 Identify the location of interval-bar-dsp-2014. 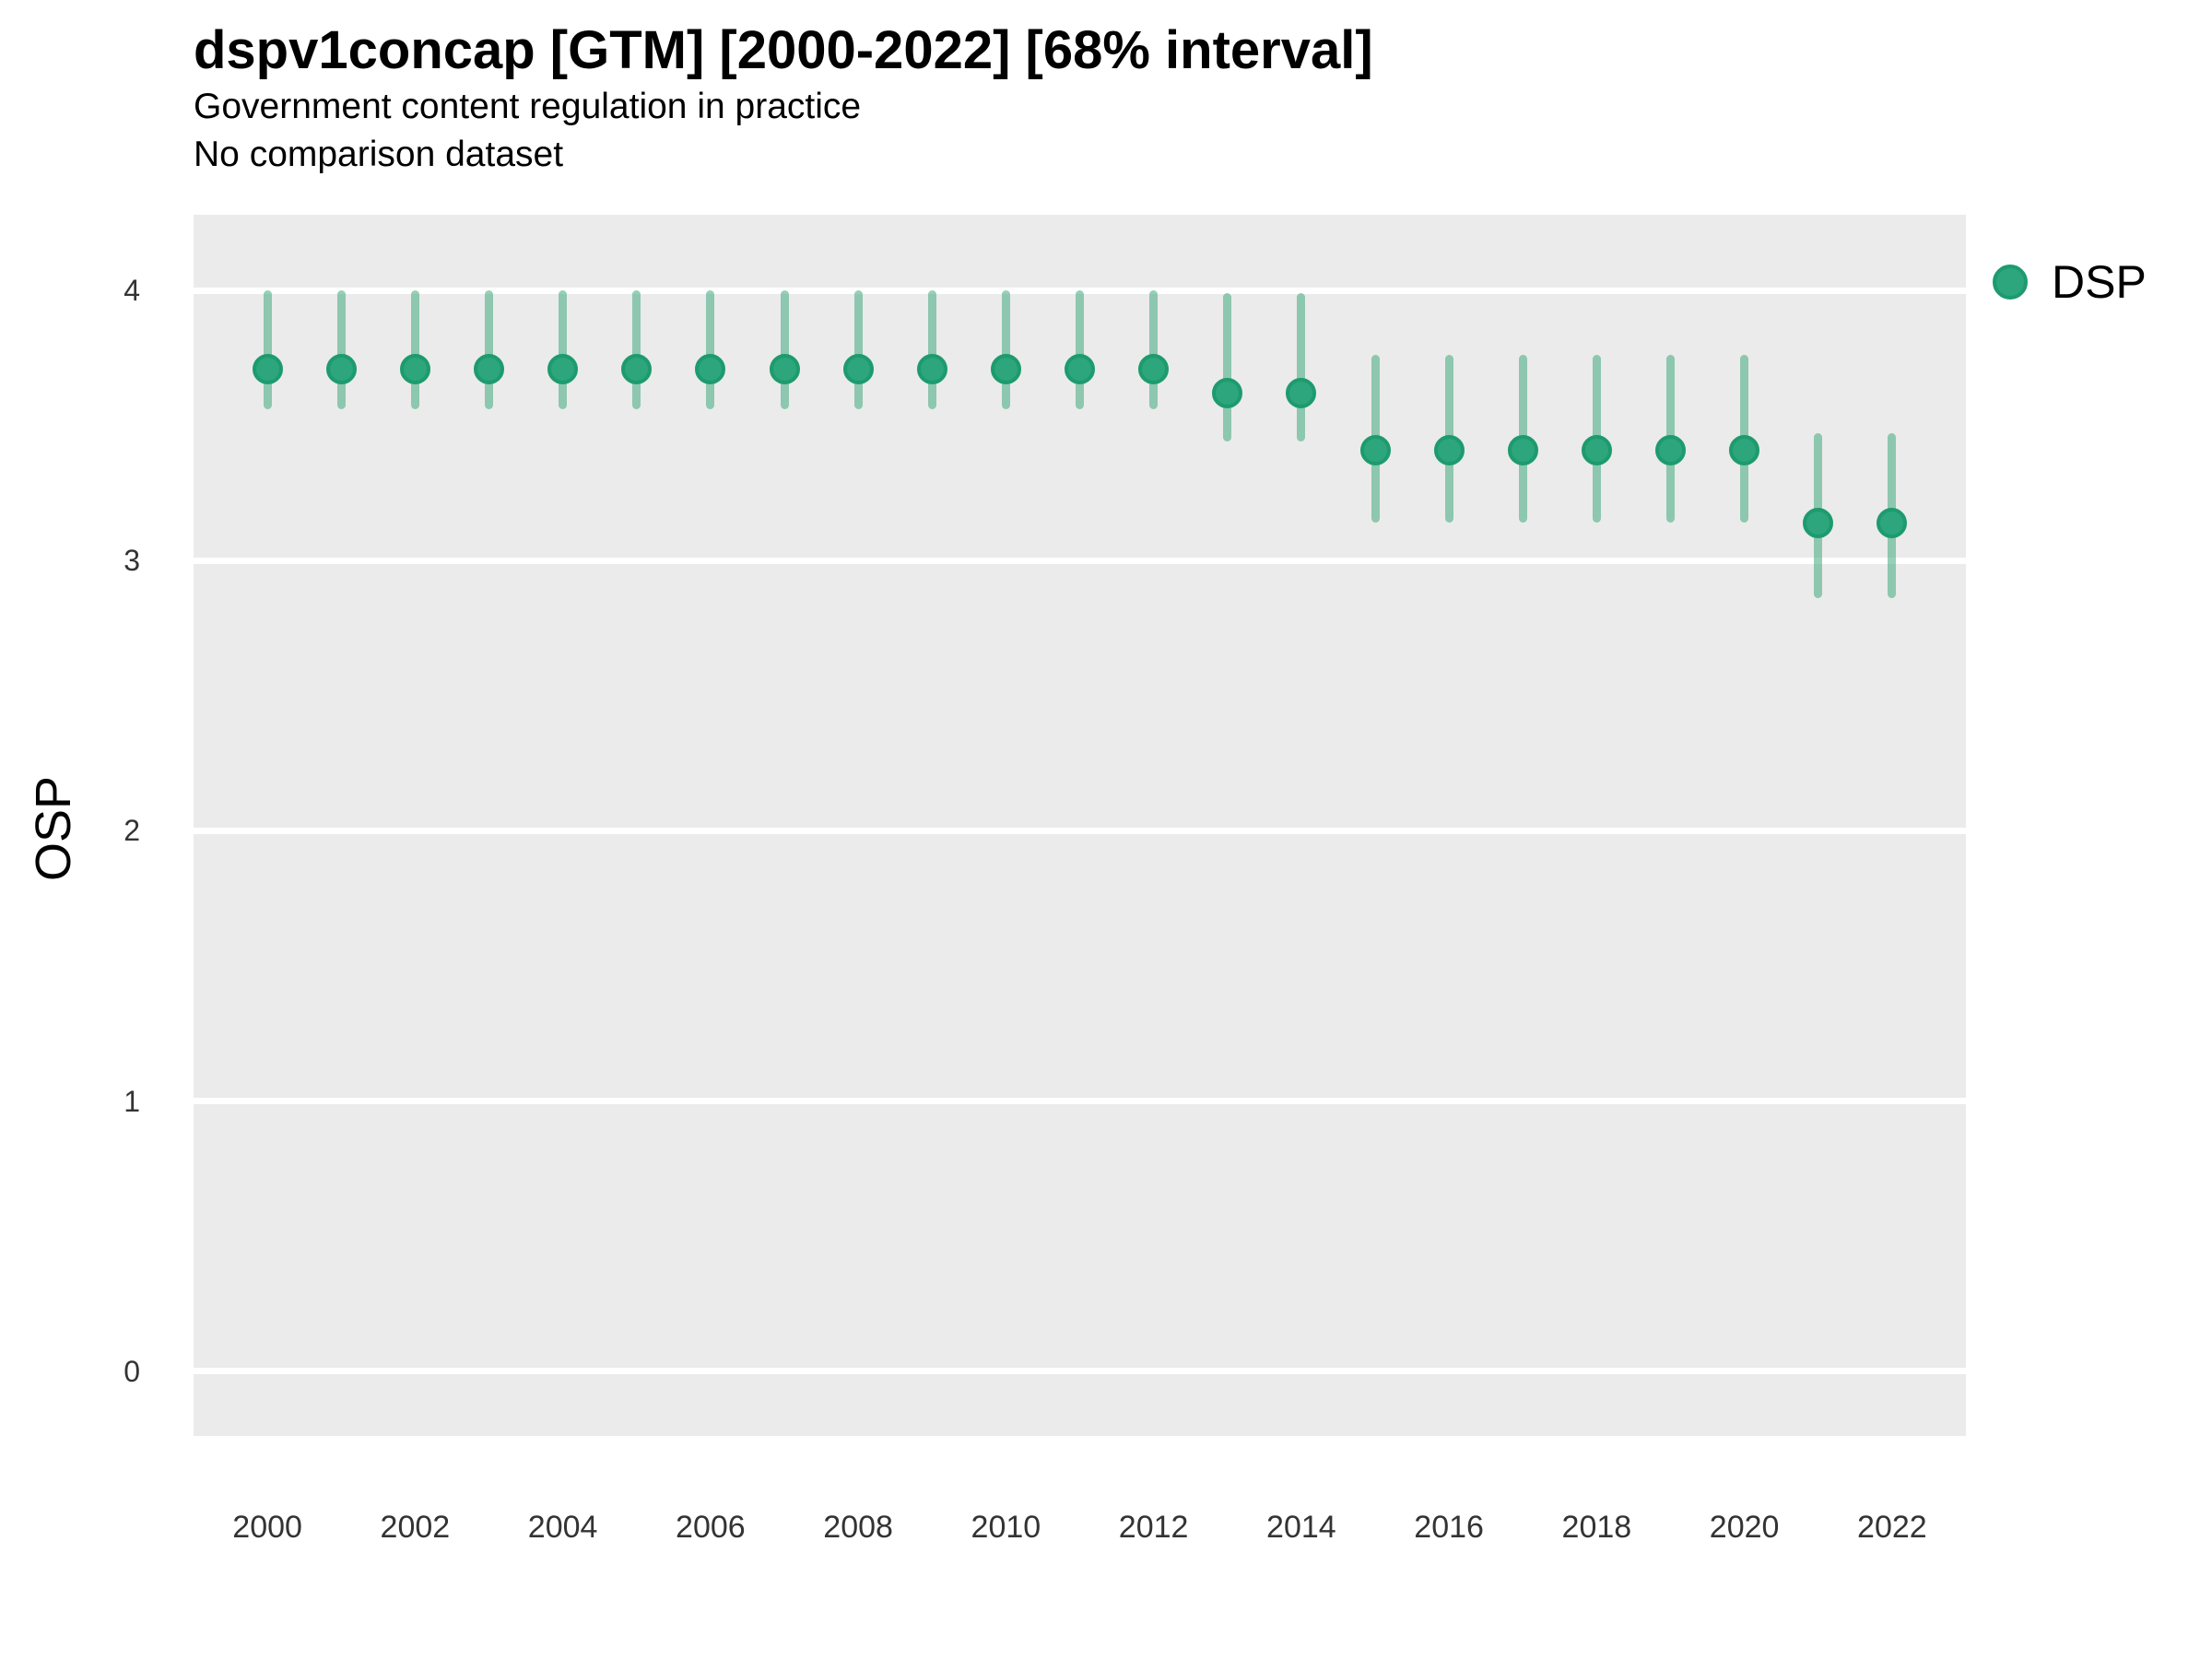
(1301, 367).